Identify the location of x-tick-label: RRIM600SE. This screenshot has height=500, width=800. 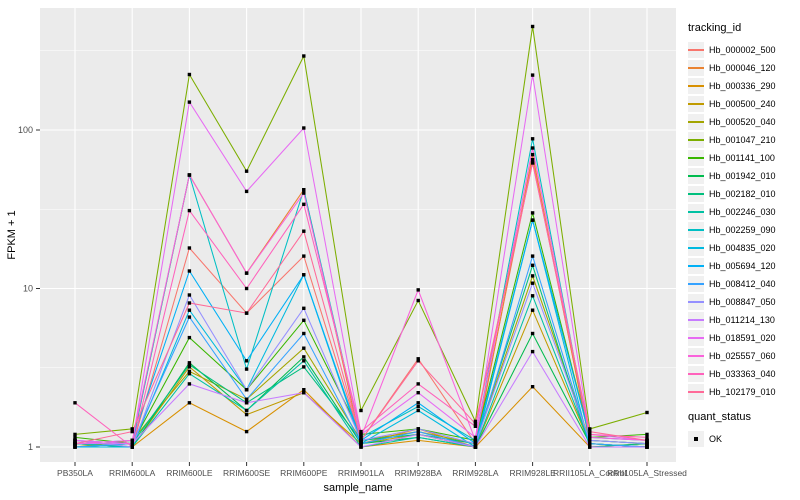
(247, 473).